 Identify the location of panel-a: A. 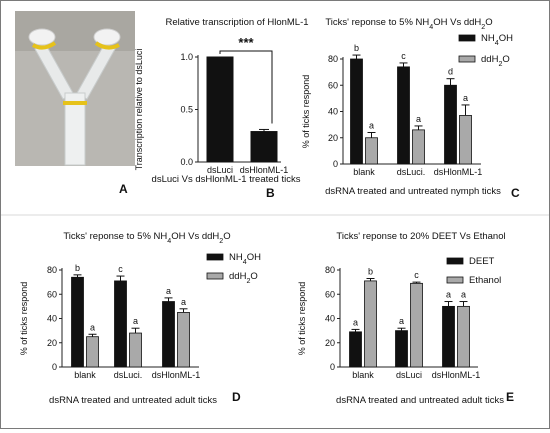
(75, 103).